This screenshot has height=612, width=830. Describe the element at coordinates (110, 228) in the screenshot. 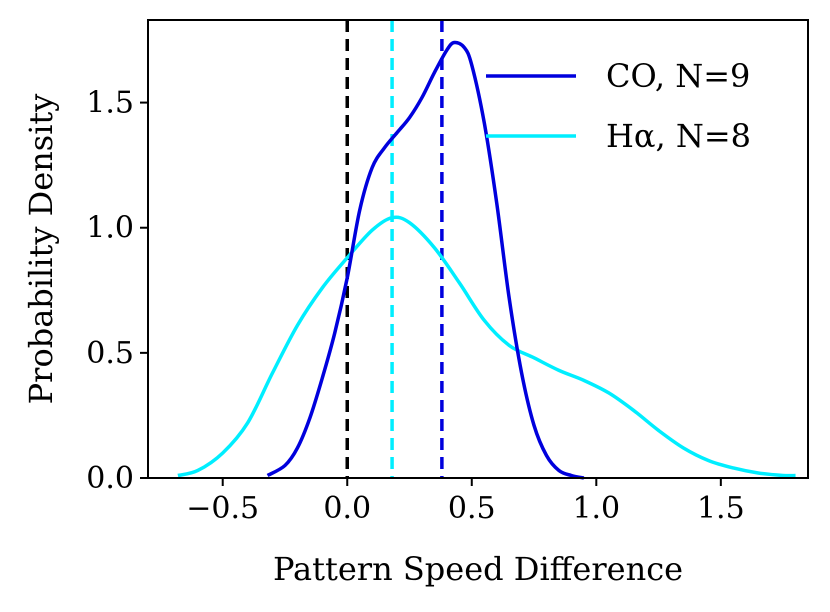

I see `y-tick-label: 1.0` at that location.